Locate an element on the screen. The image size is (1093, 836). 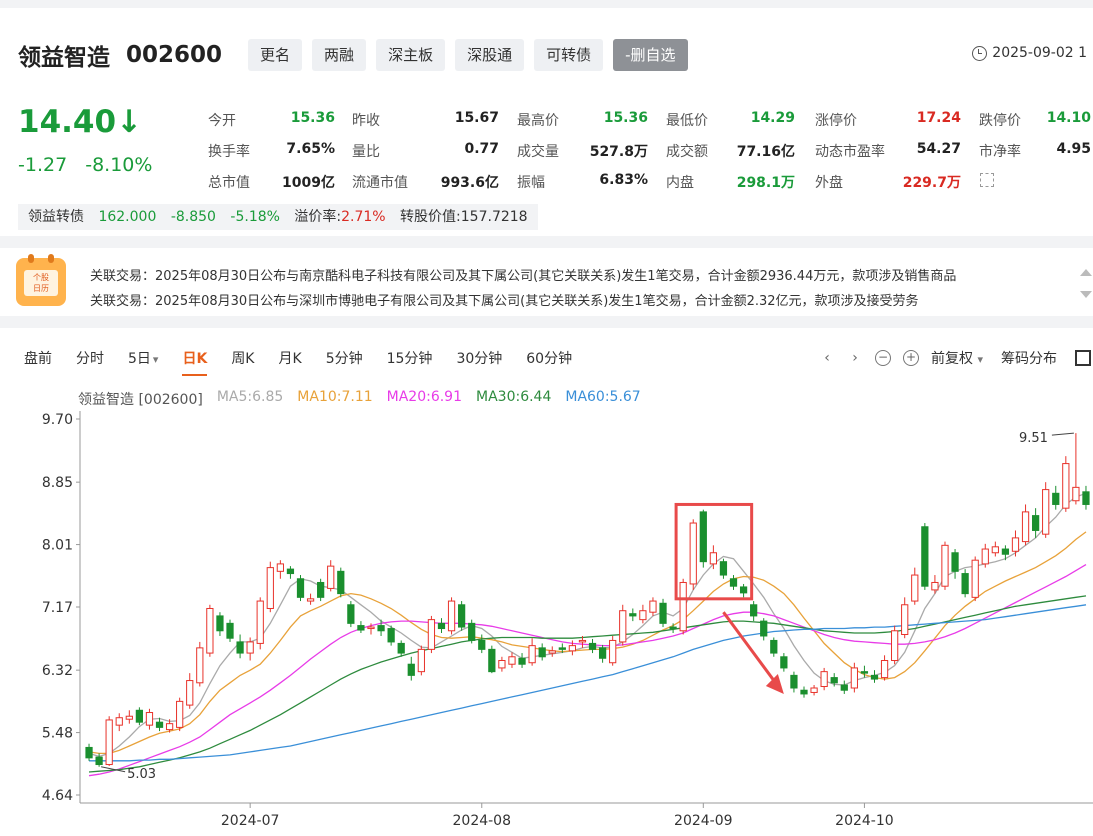
chip-distribution-button: 筹码分布 is located at coordinates (1029, 359).